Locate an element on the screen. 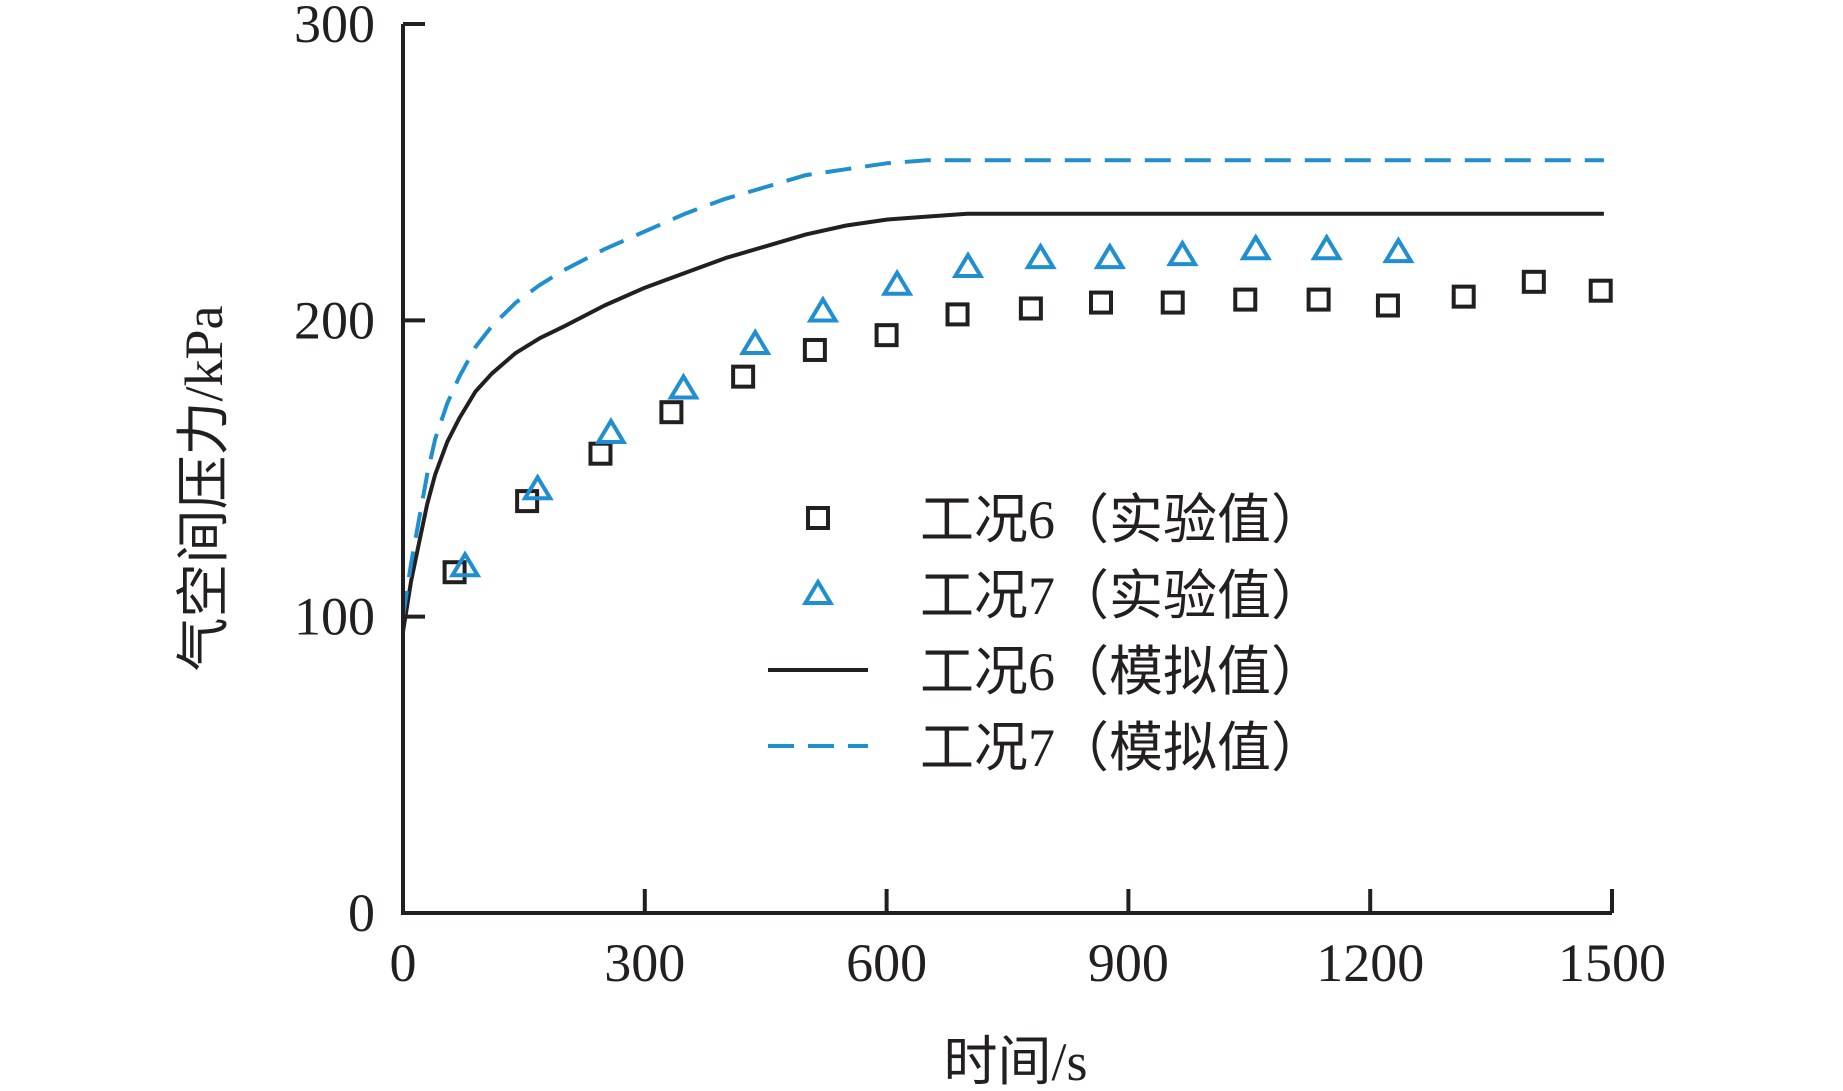 This screenshot has width=1843, height=1091. legend-label-3: 工况7（模拟值） is located at coordinates (1122, 748).